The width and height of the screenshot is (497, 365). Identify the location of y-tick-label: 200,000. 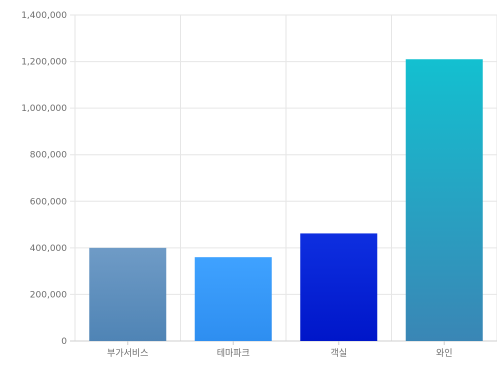
(48, 295).